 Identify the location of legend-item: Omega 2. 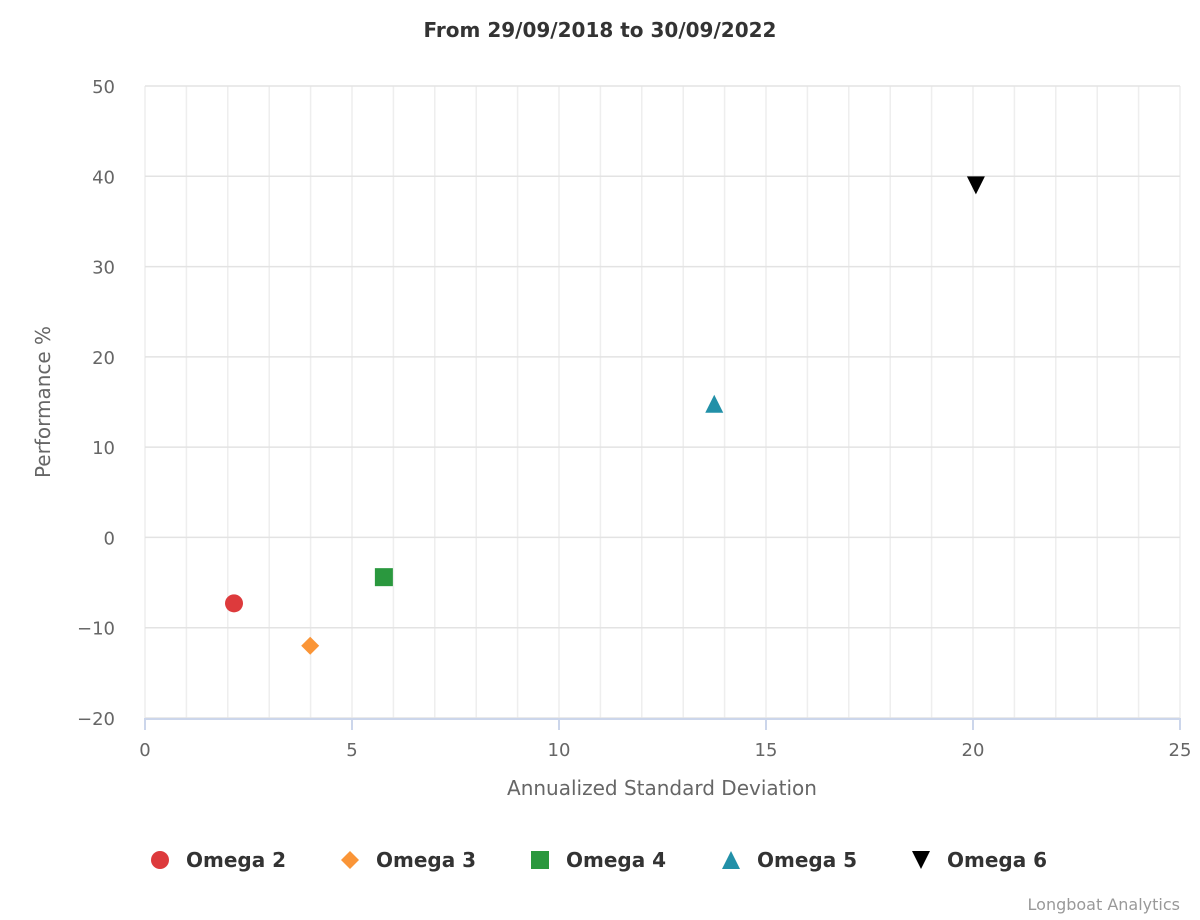
(218, 860).